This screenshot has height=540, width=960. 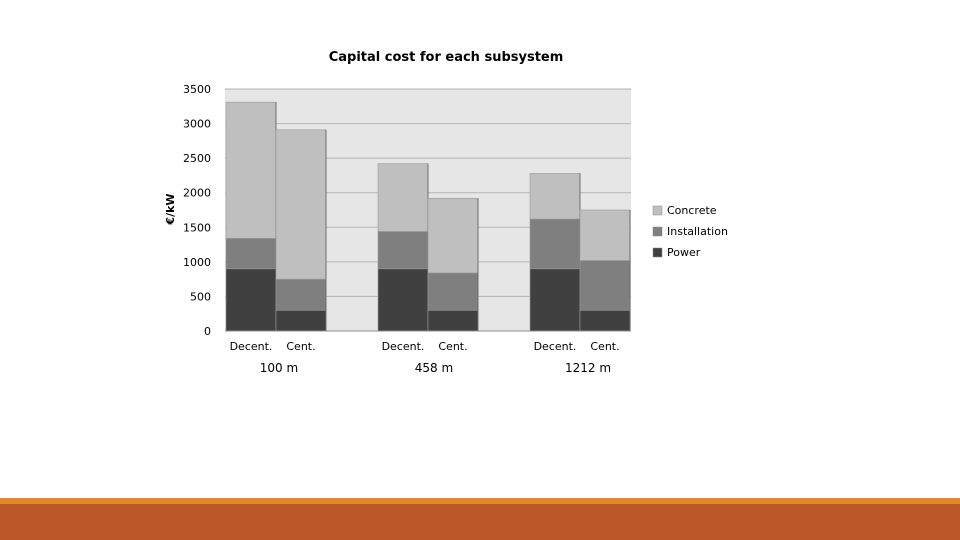 What do you see at coordinates (197, 89) in the screenshot?
I see `y-tick-label: 3500` at bounding box center [197, 89].